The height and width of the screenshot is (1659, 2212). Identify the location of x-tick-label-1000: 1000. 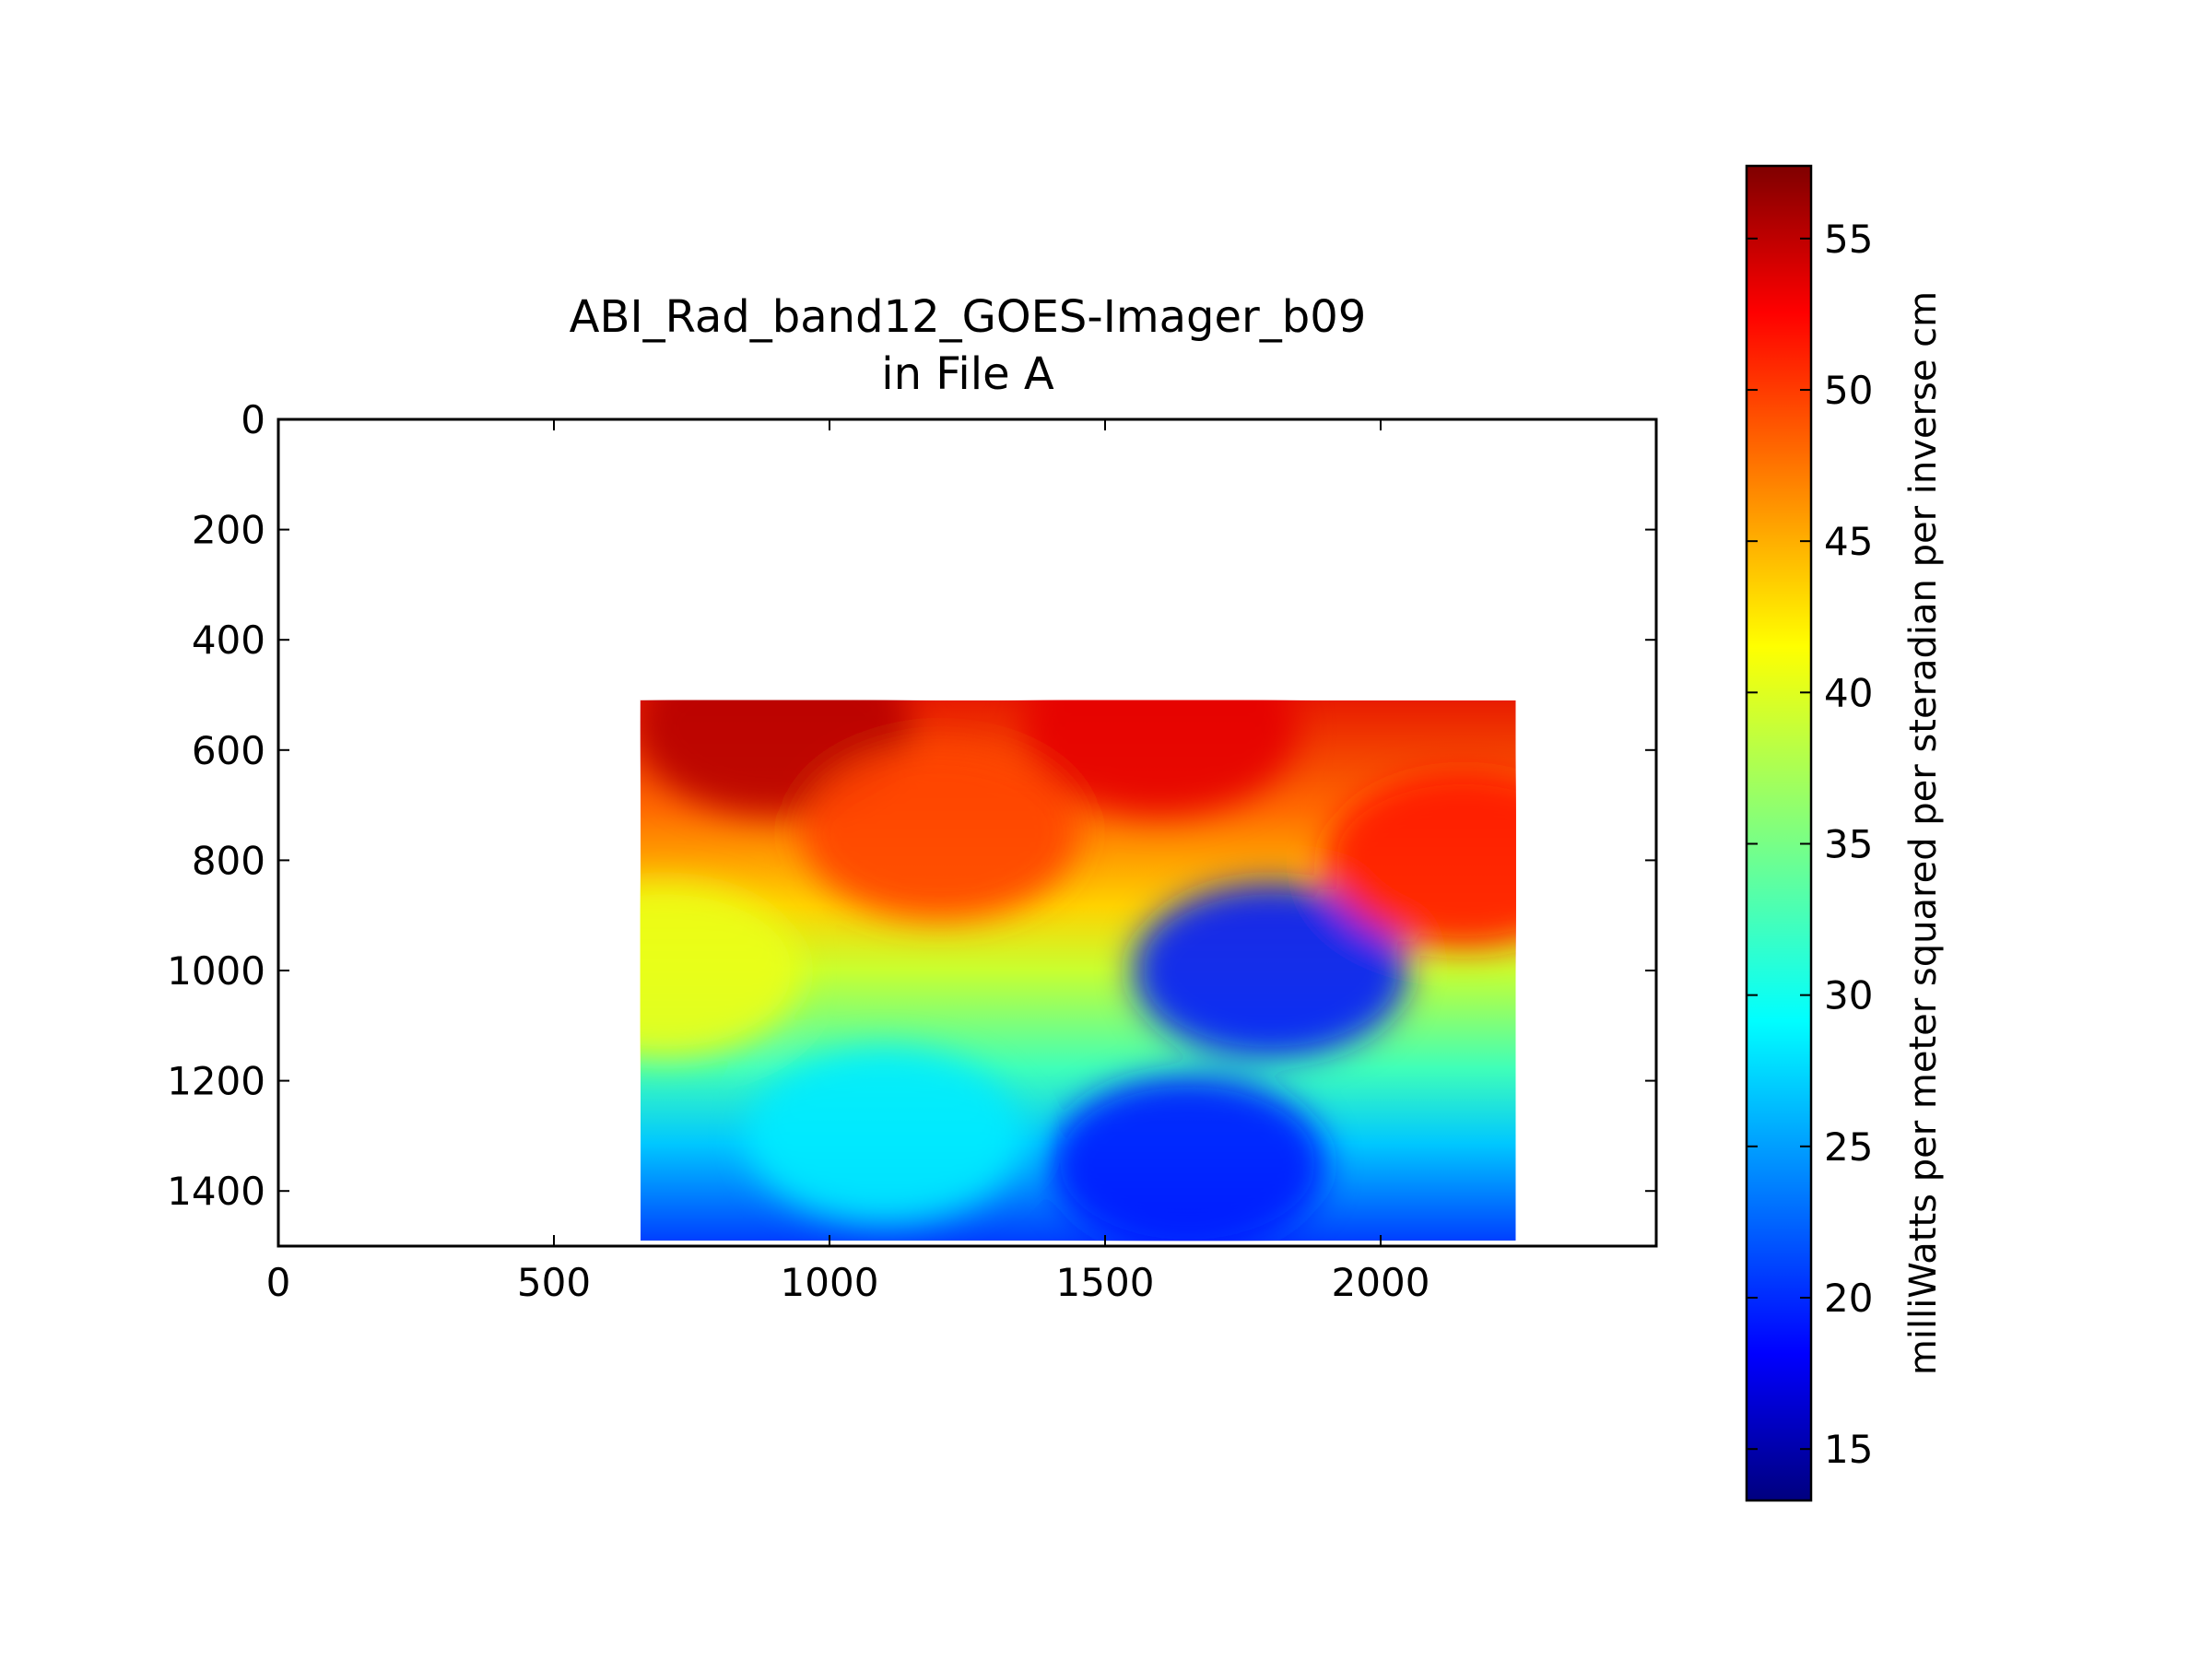
(830, 1282).